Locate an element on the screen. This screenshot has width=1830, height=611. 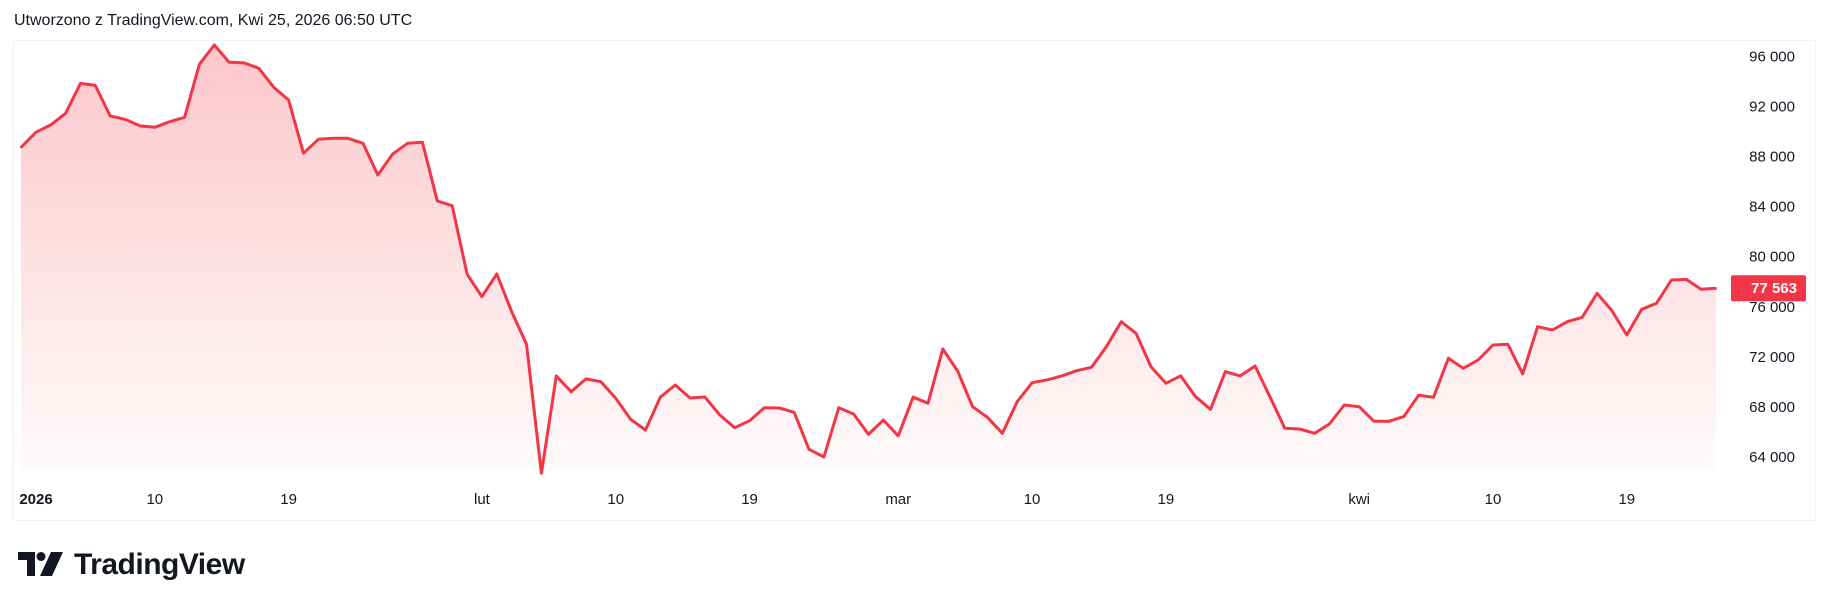
tradingview-logo-icon is located at coordinates (40, 564).